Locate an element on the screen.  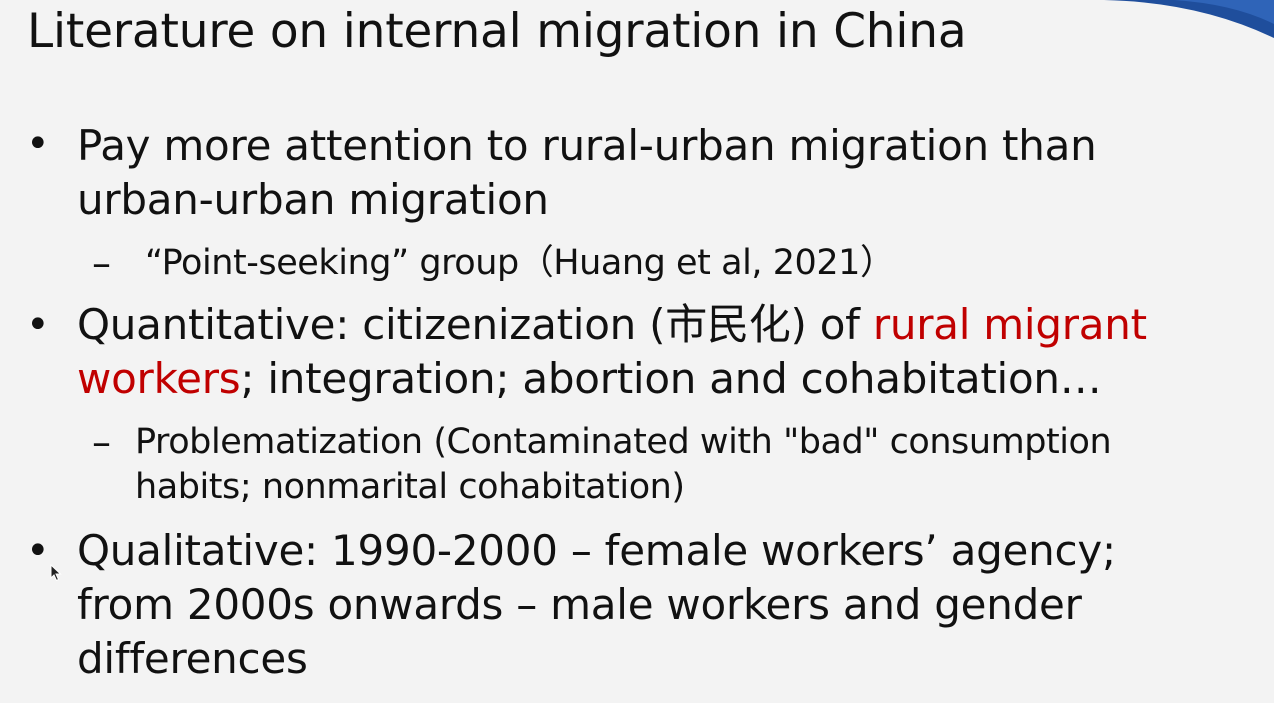
highlight-rural-migrant: rural migrant is located at coordinates (1009, 324).